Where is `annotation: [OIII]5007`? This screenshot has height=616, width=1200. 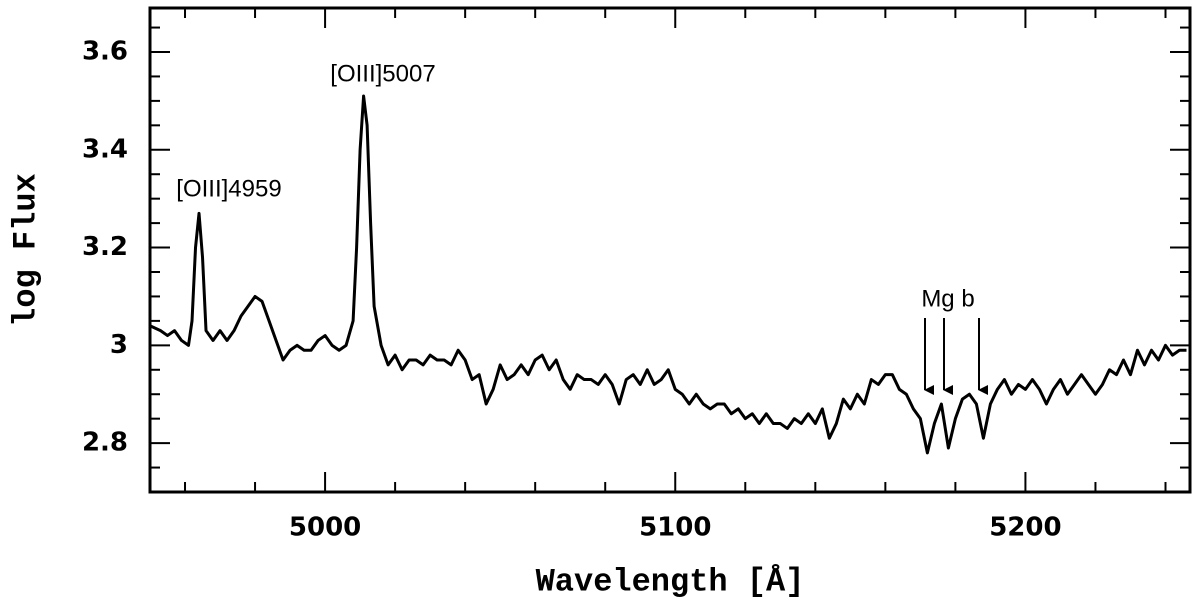
annotation: [OIII]5007 is located at coordinates (382, 73).